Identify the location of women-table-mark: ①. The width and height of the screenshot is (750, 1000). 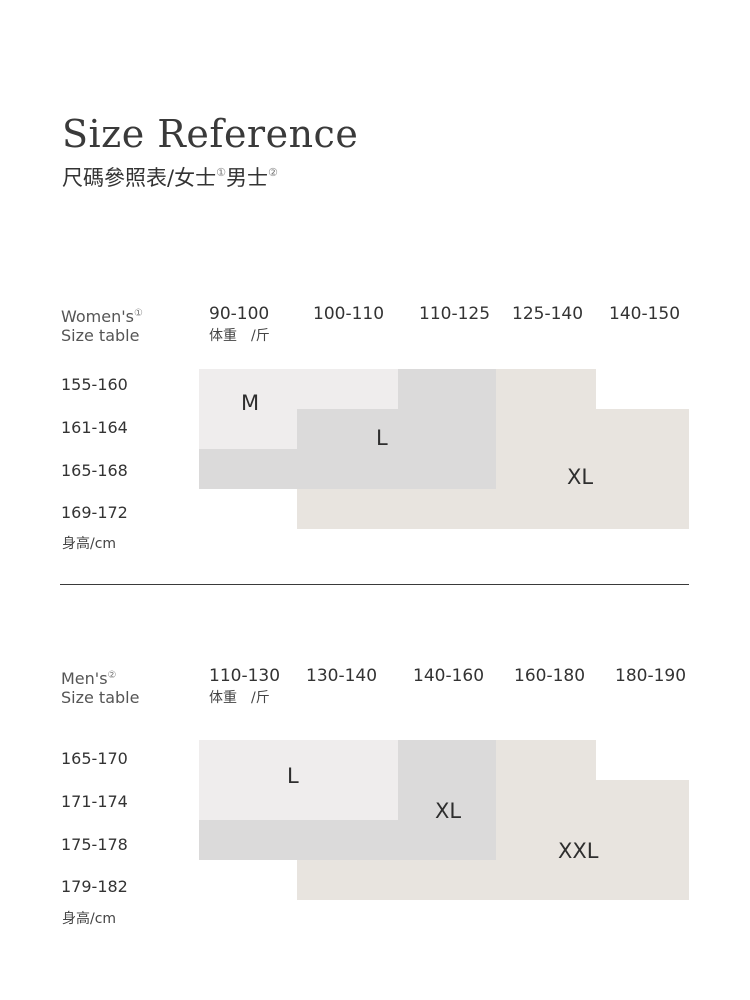
(138, 313).